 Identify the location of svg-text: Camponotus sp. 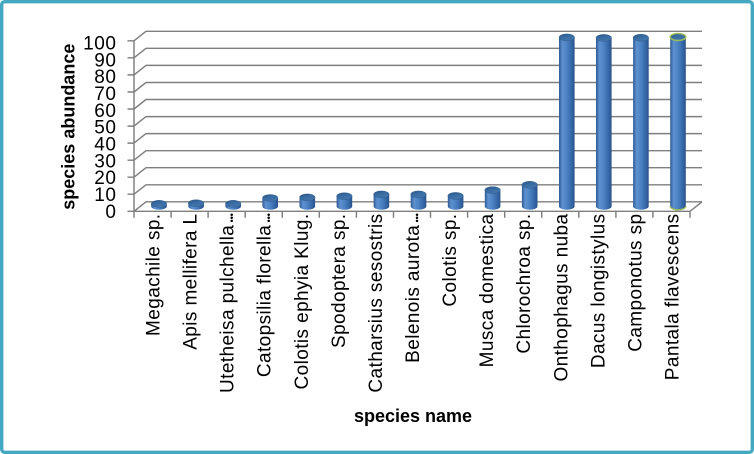
(635, 283).